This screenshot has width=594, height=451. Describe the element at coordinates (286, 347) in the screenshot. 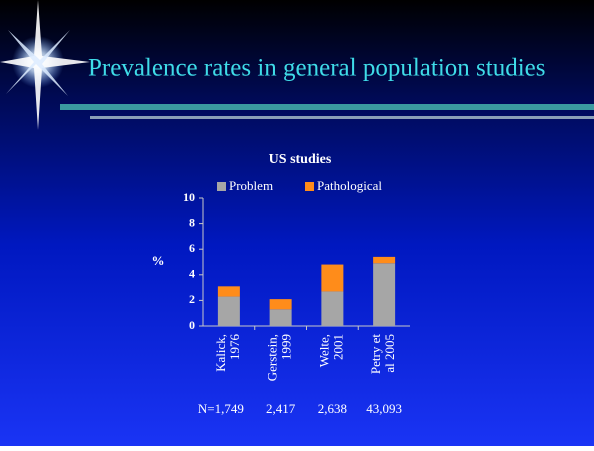

I see `x-tick-label-line: 1999` at that location.